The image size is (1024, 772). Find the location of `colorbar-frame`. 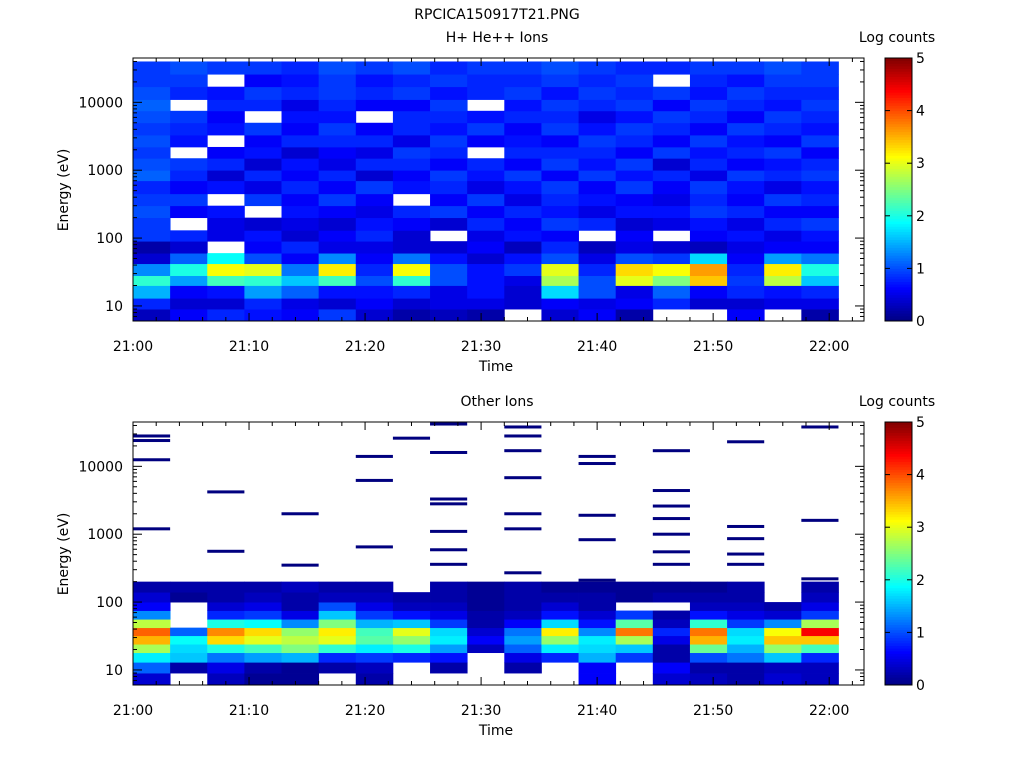

colorbar-frame is located at coordinates (898, 189).